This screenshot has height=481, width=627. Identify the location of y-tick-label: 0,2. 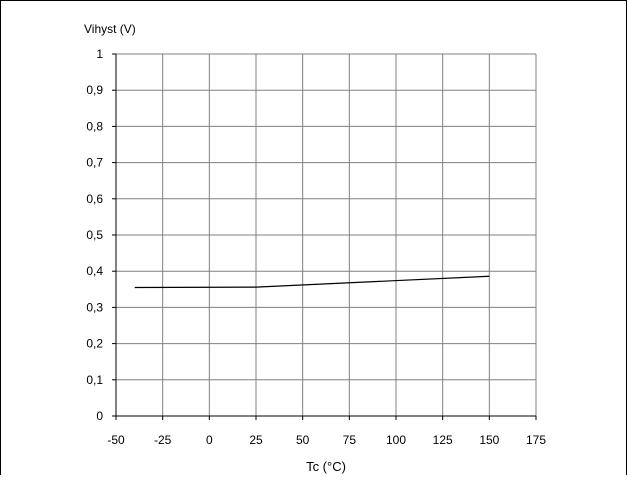
(94, 344).